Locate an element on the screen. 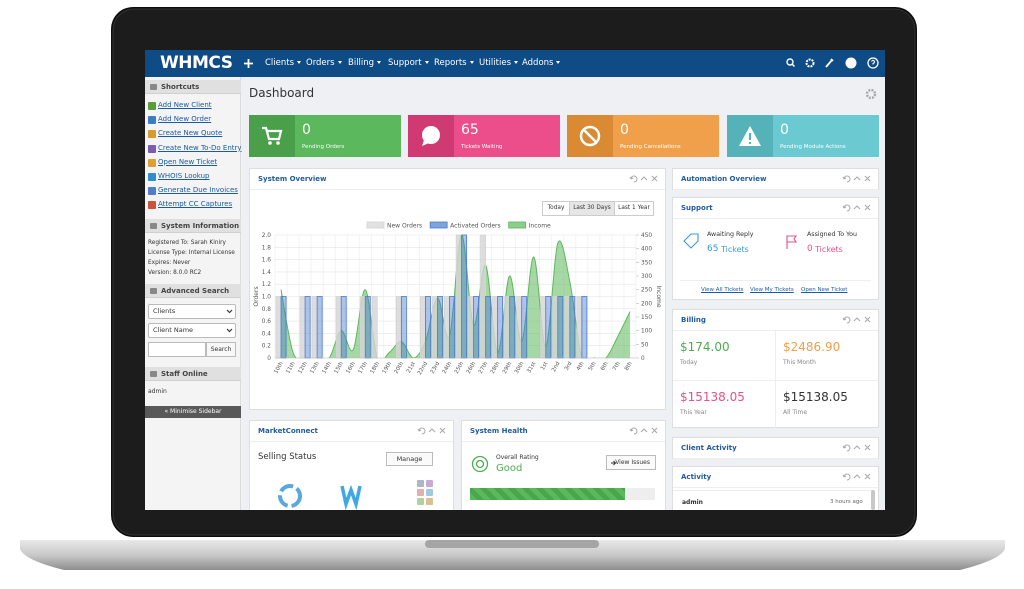  legend-swatch is located at coordinates (375, 225).